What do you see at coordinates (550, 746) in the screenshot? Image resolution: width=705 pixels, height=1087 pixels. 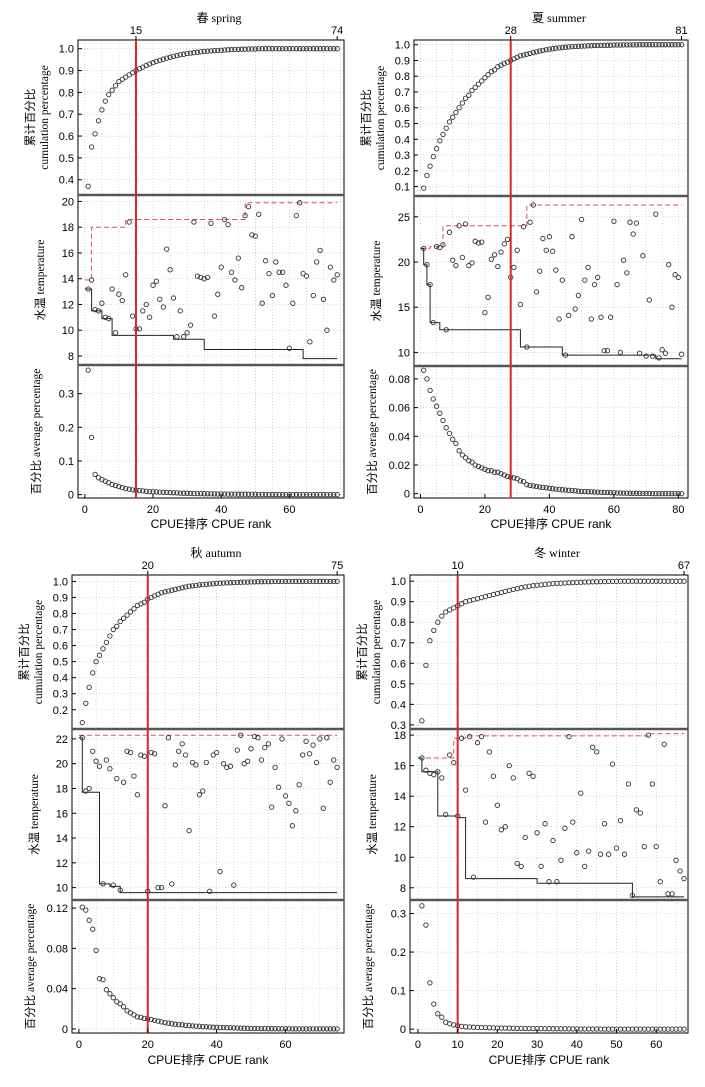 I see `max-temperature-step-line` at bounding box center [550, 746].